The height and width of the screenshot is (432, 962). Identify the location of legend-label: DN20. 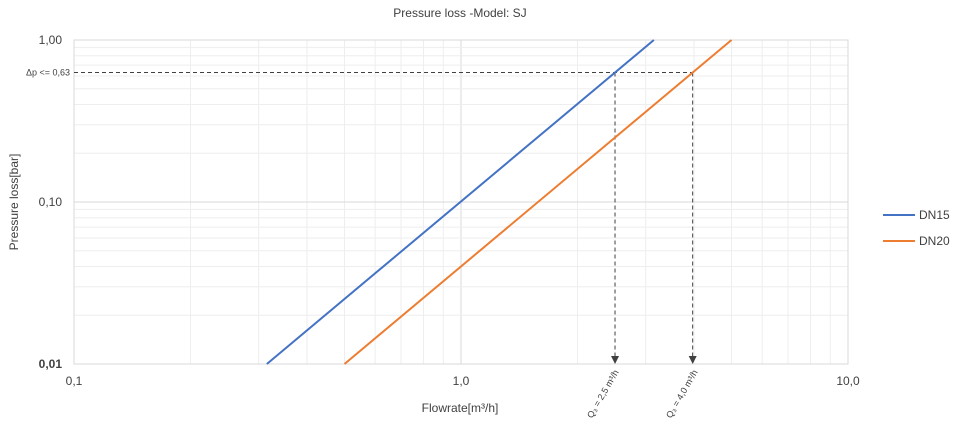
(934, 241).